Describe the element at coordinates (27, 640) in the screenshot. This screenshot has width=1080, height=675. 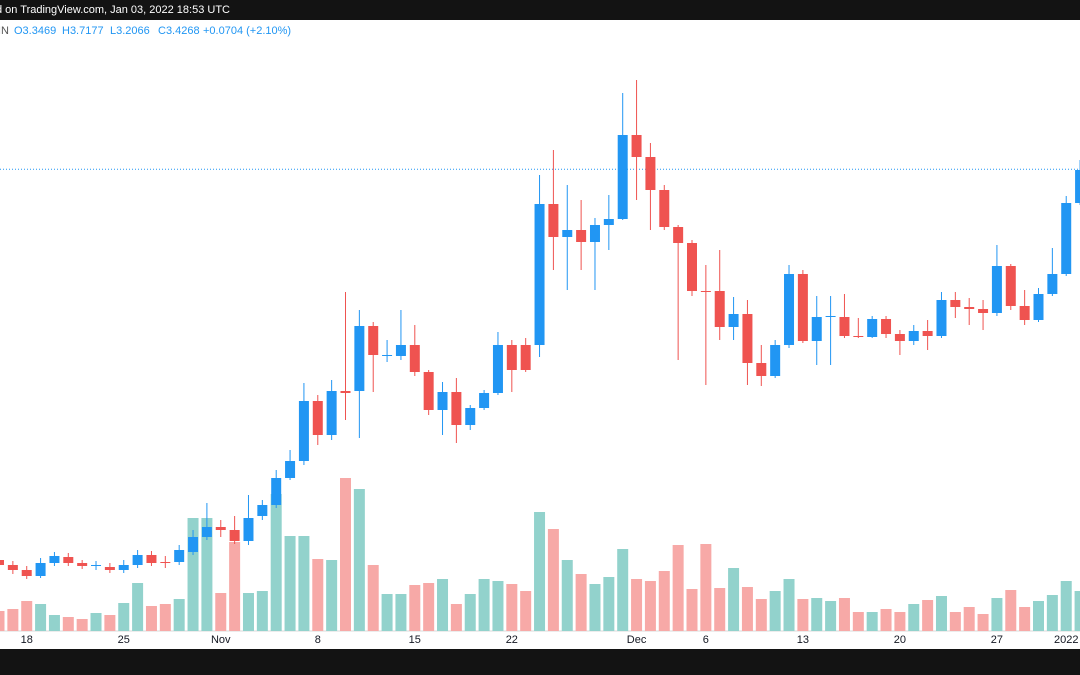
I see `x-tick-label: 18` at that location.